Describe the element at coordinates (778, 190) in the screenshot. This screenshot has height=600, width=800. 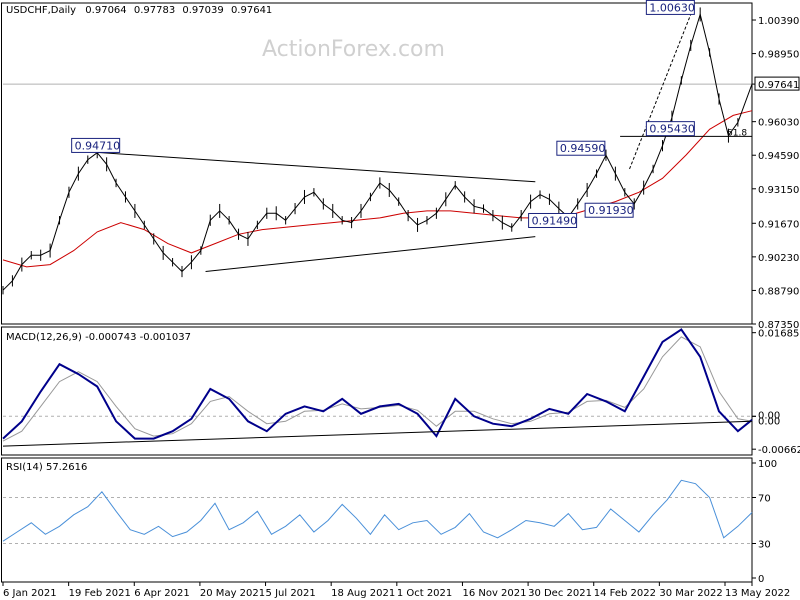
I see `price-tick-label: 0.93150` at that location.